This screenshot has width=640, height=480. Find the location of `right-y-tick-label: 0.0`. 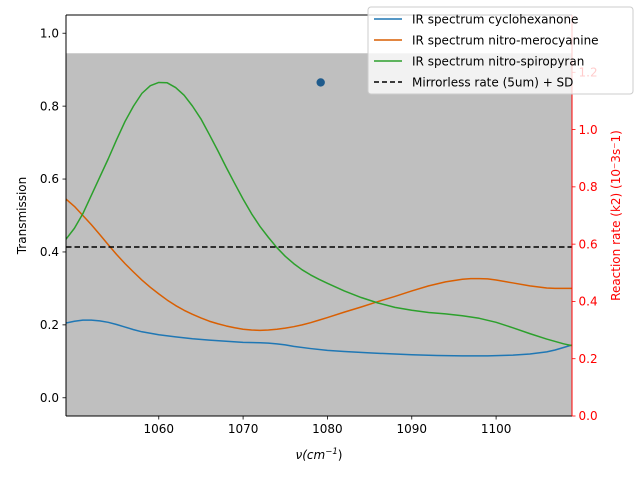

right-y-tick-label: 0.0 is located at coordinates (588, 416).